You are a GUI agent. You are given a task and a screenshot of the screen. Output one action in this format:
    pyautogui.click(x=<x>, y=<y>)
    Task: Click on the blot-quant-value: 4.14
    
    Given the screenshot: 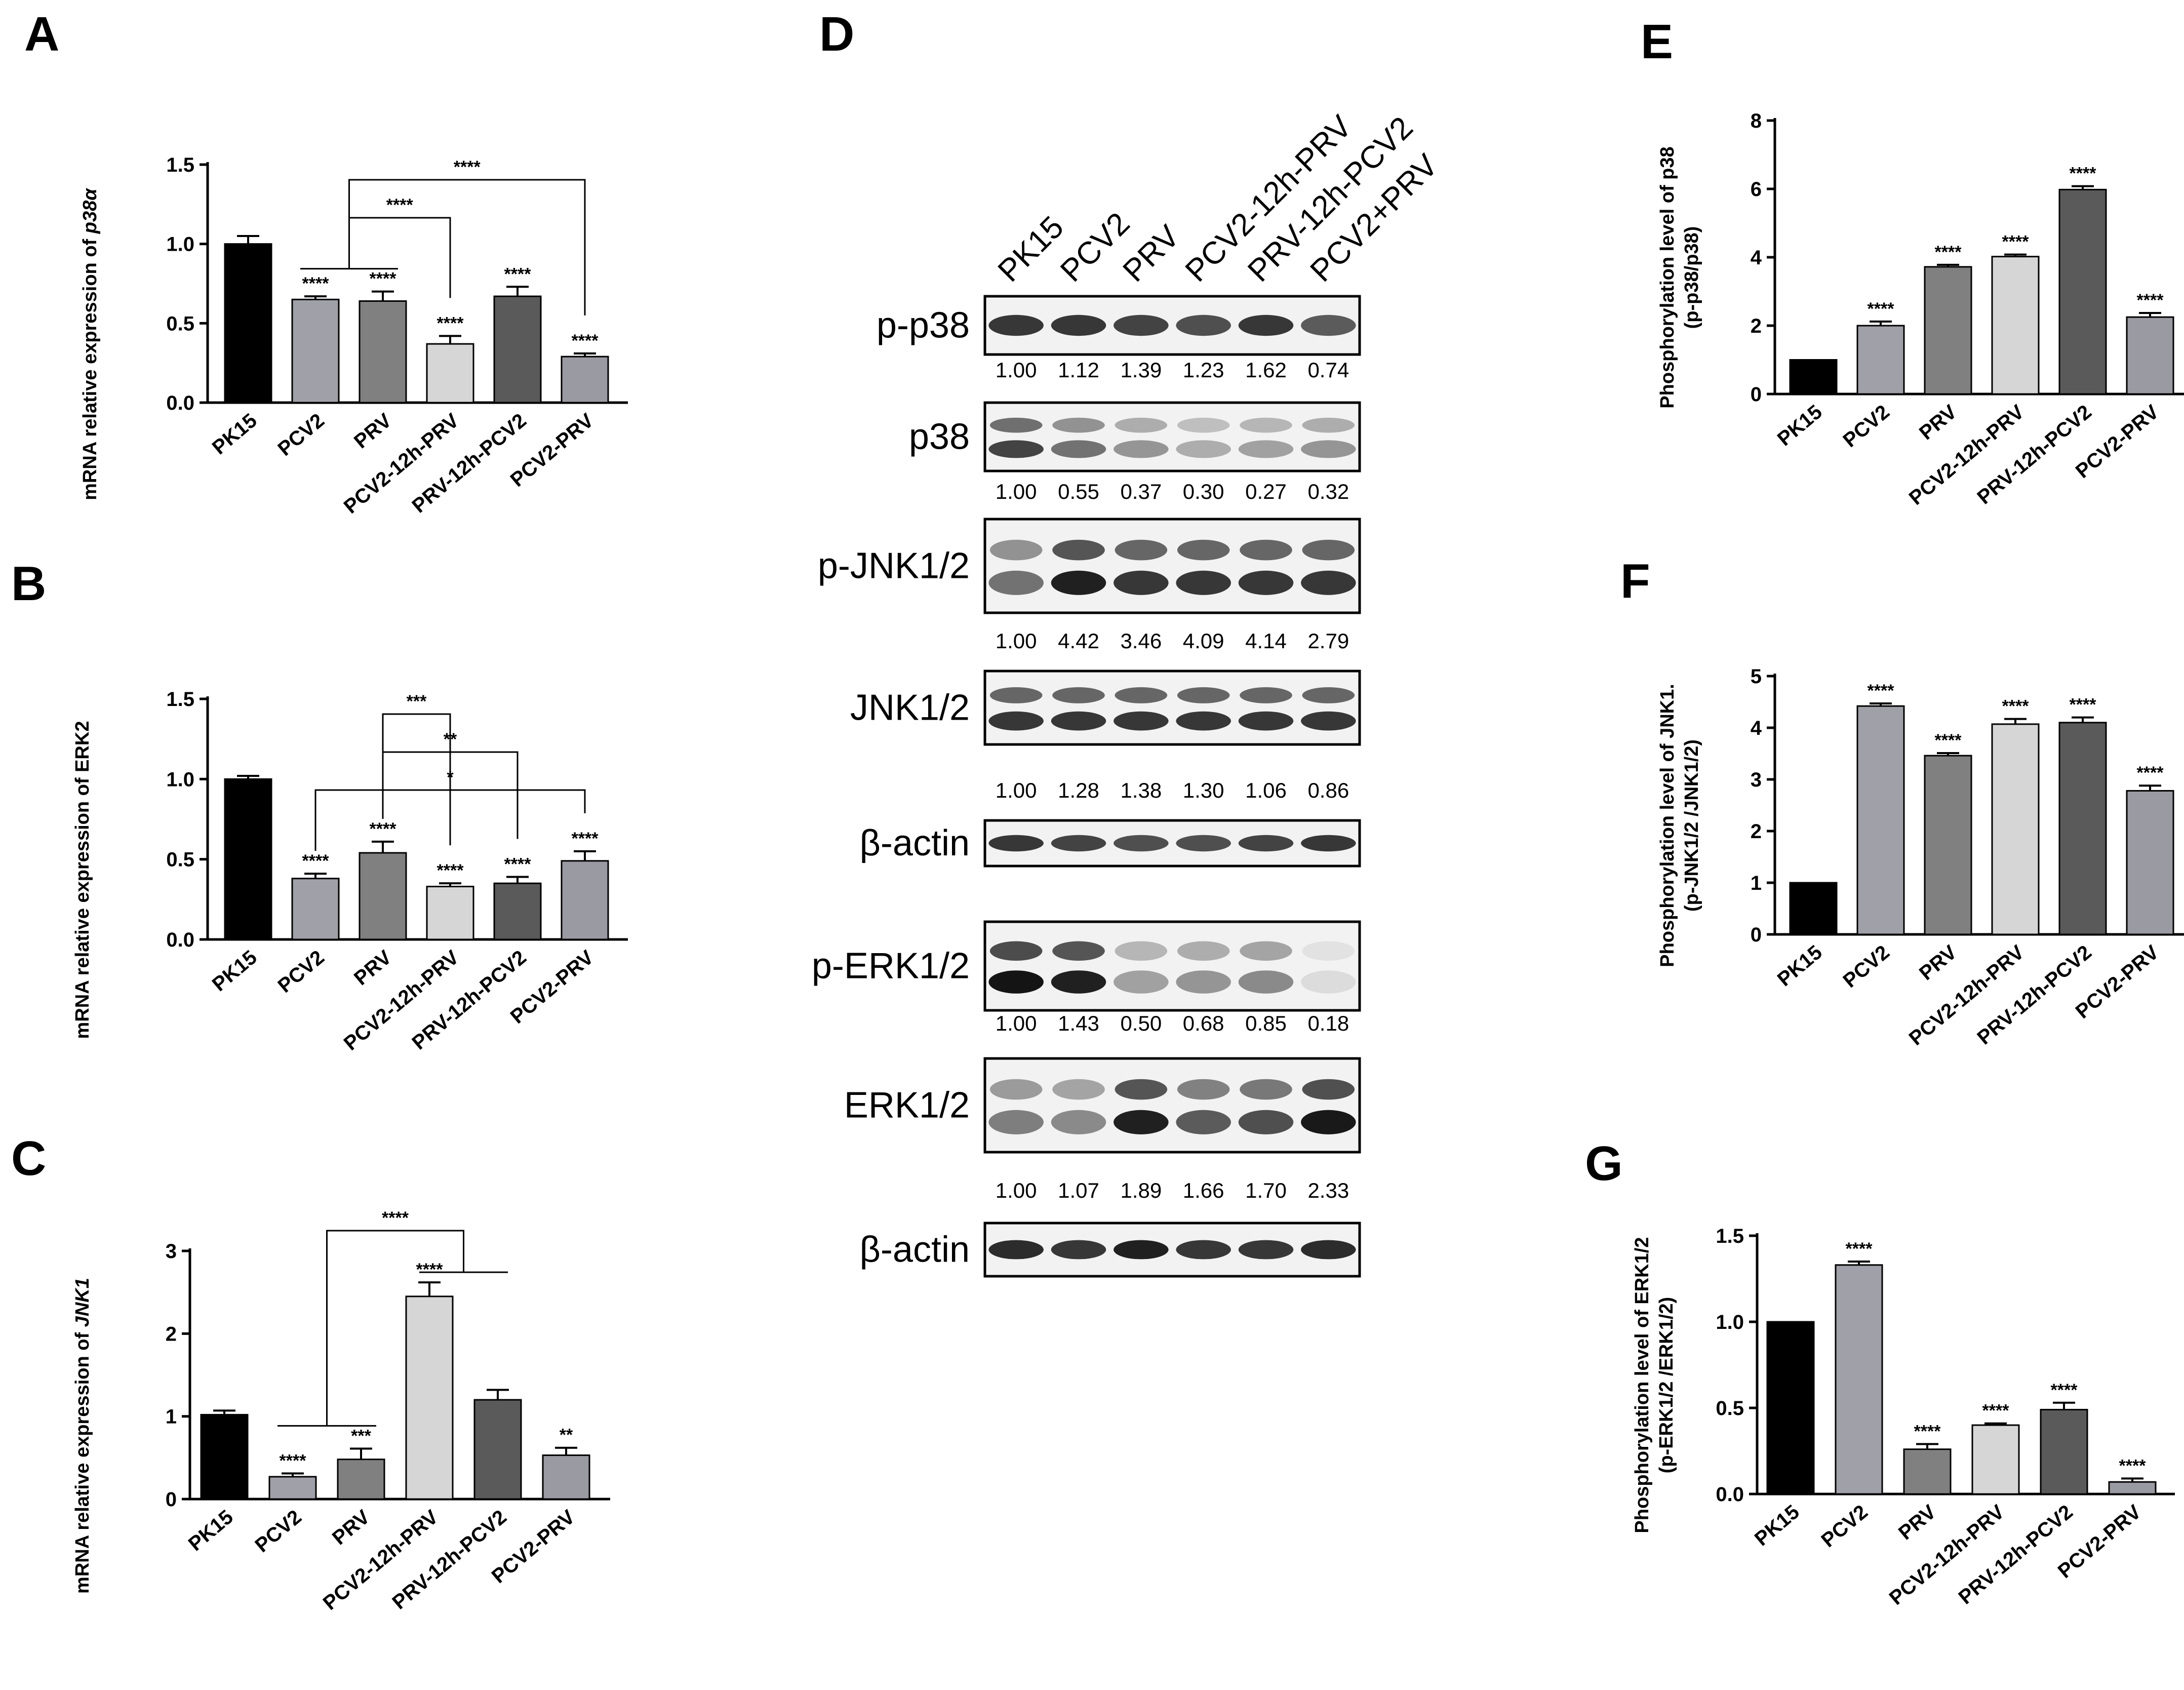 What is the action you would take?
    pyautogui.click(x=1266, y=641)
    